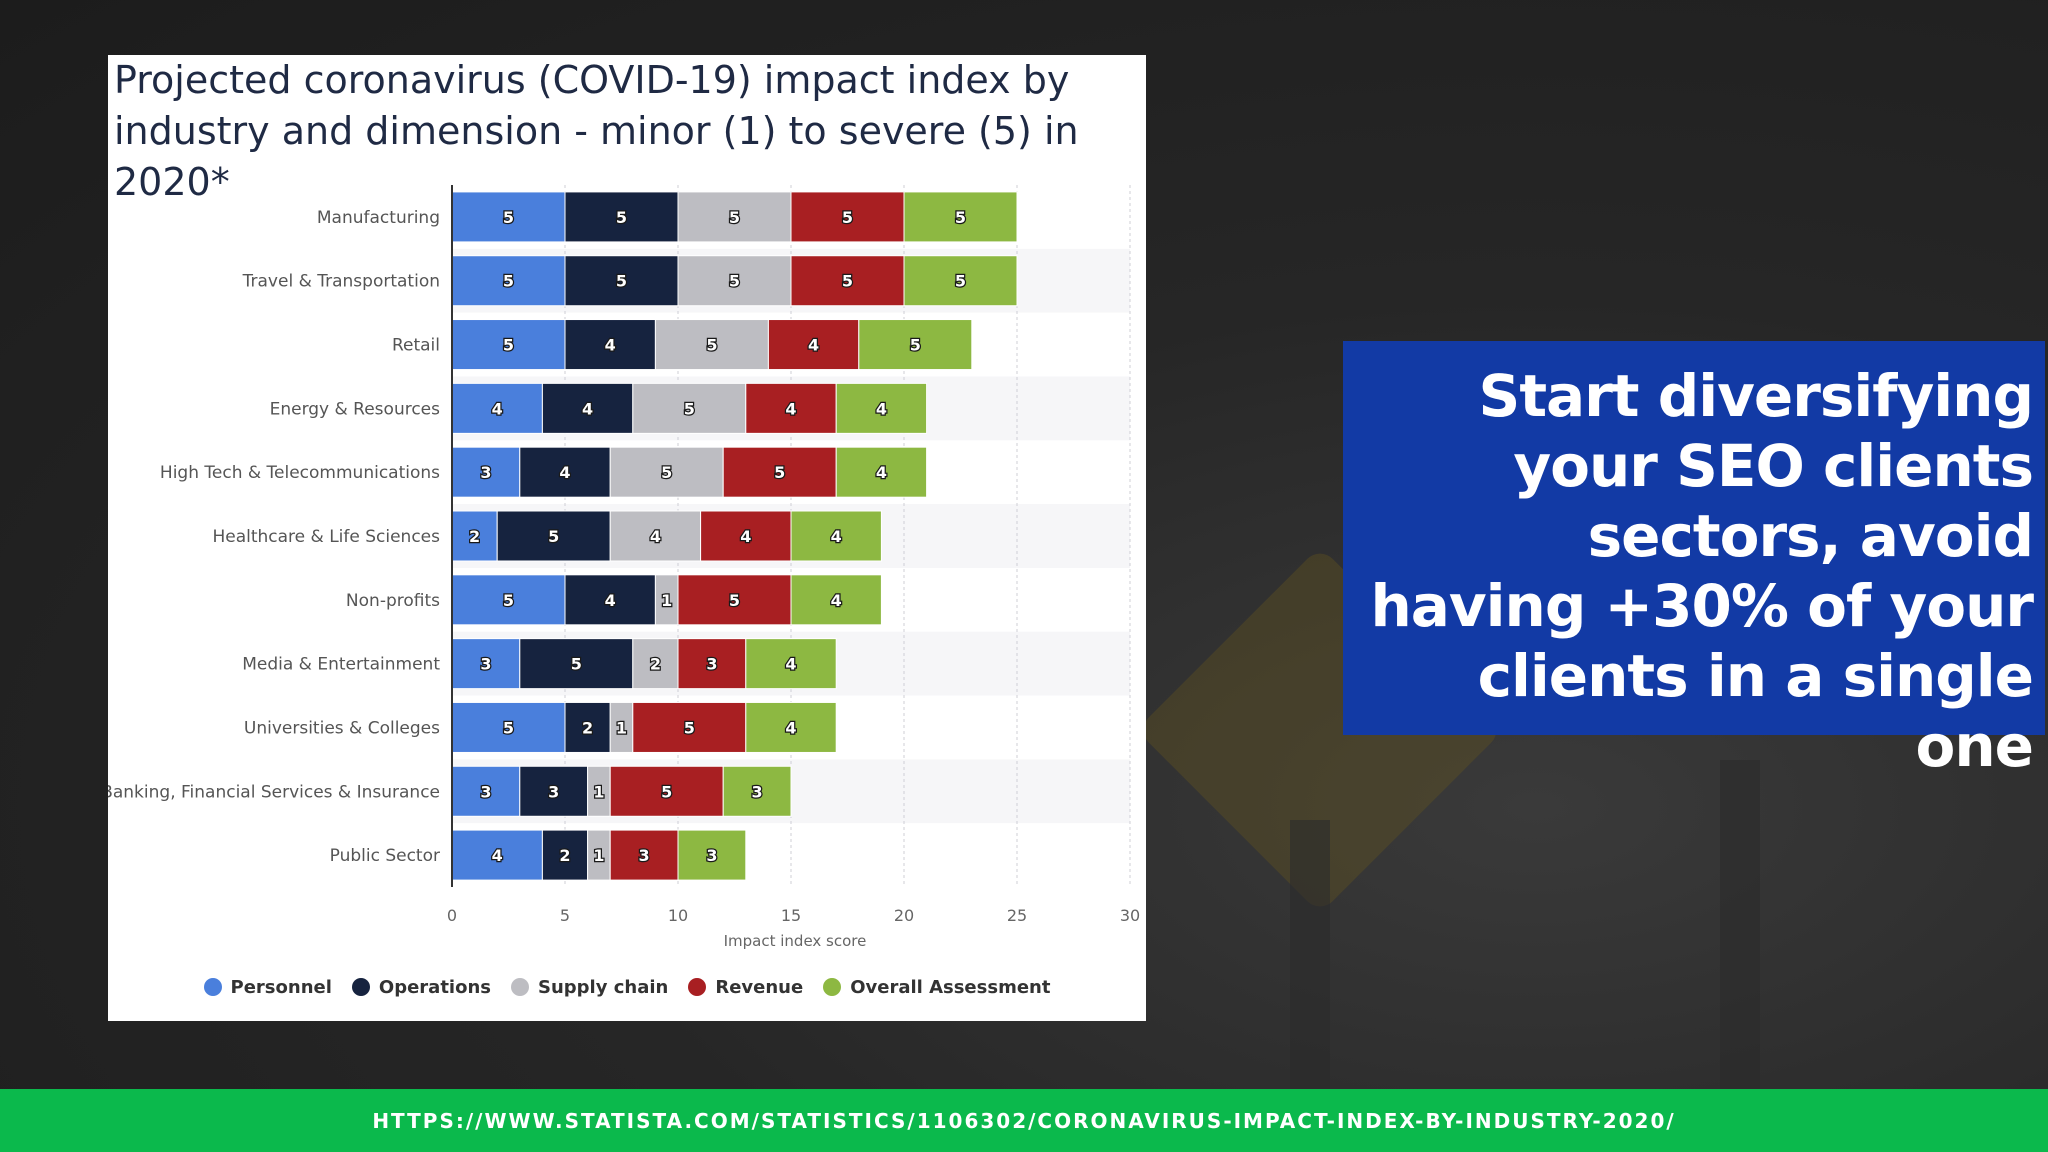  What do you see at coordinates (393, 601) in the screenshot?
I see `category-label: Non-profits` at bounding box center [393, 601].